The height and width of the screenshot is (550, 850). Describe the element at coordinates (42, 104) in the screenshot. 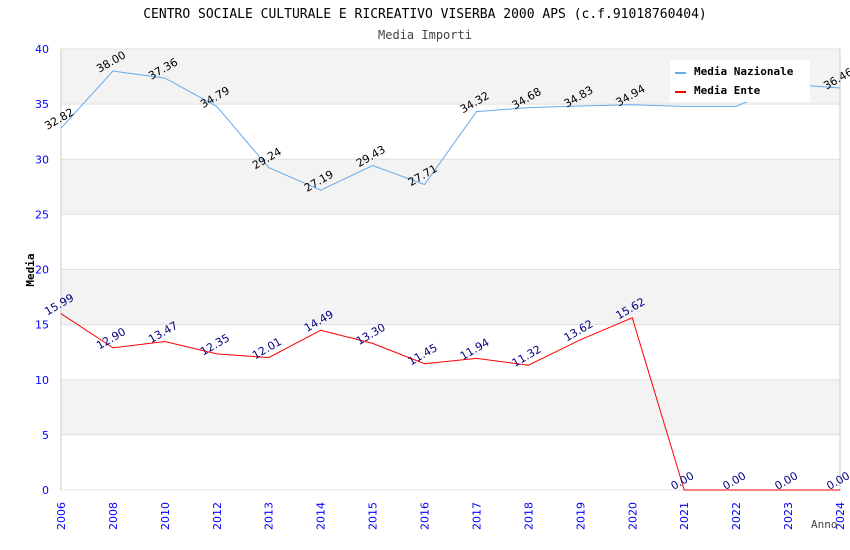

I see `y-tick-label: 35` at that location.